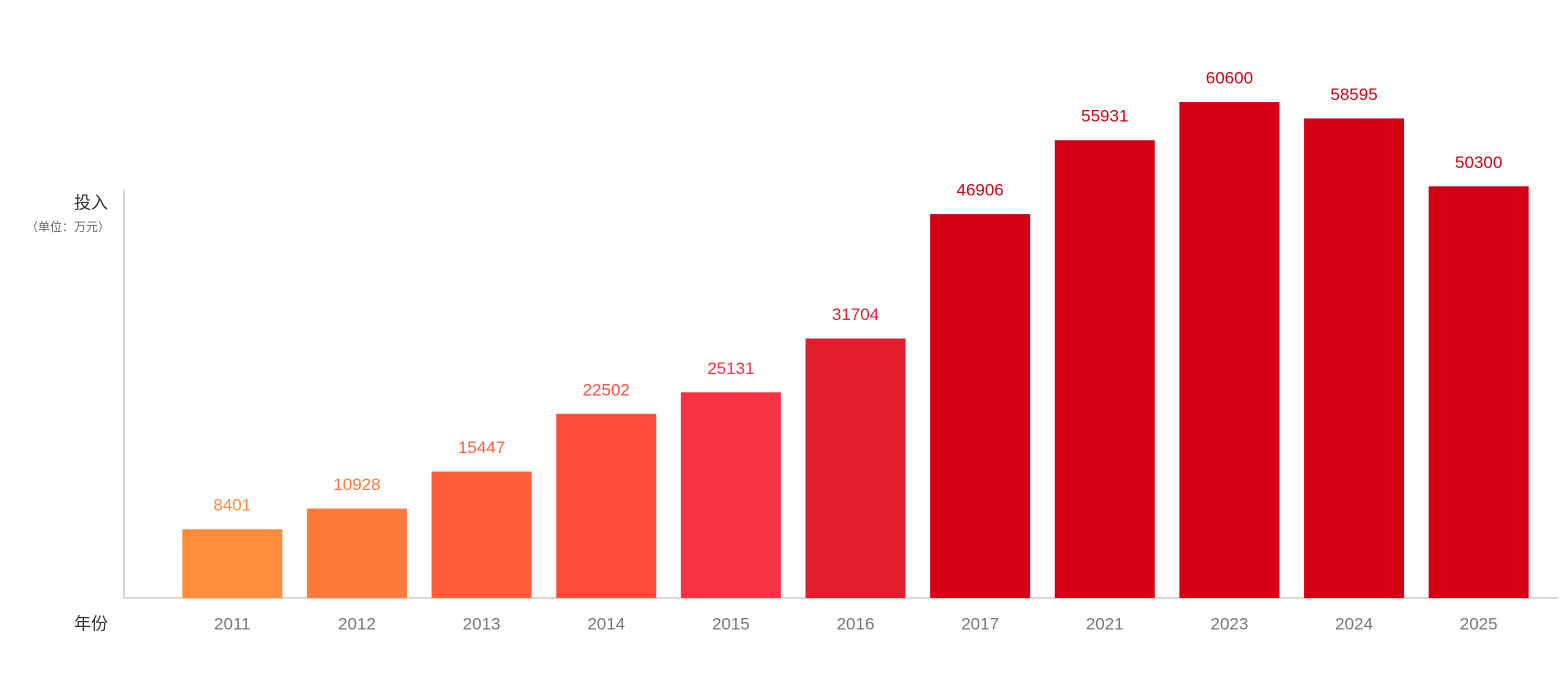 The image size is (1560, 692). I want to click on x-tick-label: 2014, so click(606, 623).